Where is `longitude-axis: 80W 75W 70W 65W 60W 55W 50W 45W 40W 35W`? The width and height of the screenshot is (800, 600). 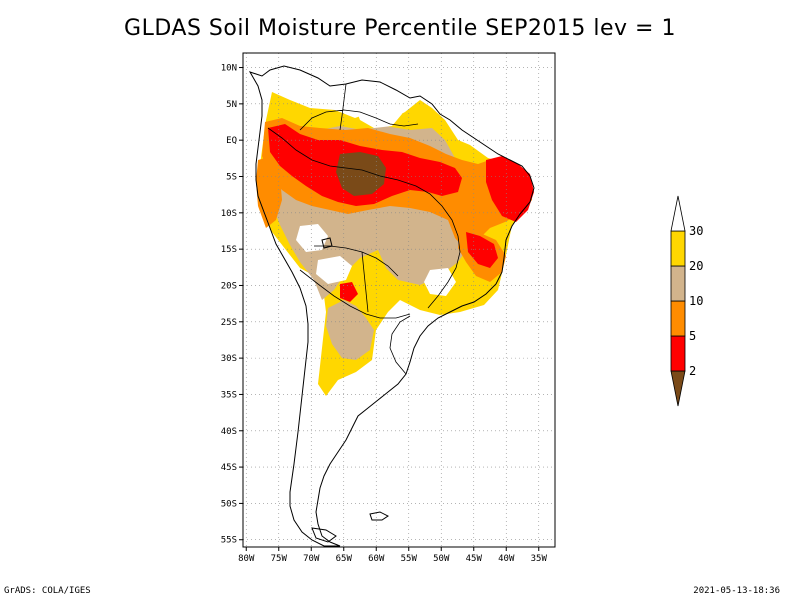
longitude-axis: 80W 75W 70W 65W 60W 55W 50W 45W 40W 35W is located at coordinates (392, 555).